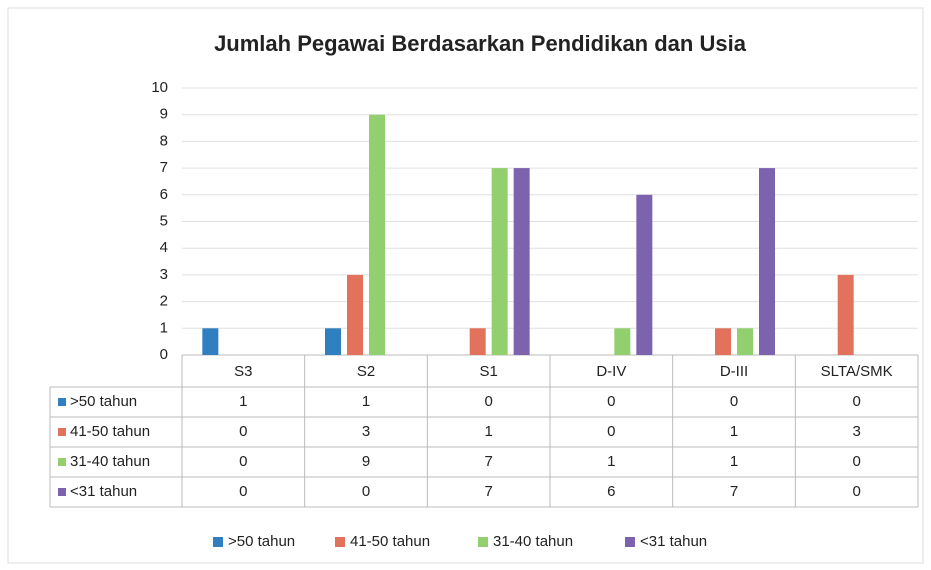 This screenshot has width=931, height=570. Describe the element at coordinates (734, 371) in the screenshot. I see `x-tick-label: D-III` at that location.